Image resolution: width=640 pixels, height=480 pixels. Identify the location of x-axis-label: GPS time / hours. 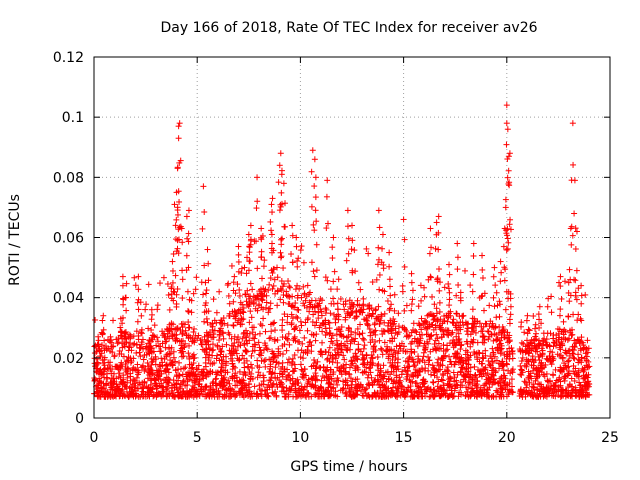
(348, 467).